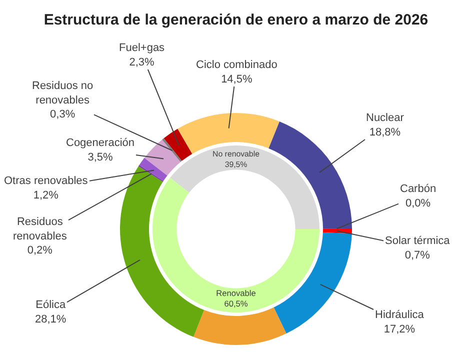 The height and width of the screenshot is (352, 472). Describe the element at coordinates (46, 181) in the screenshot. I see `slice-label: Otras renovables` at that location.